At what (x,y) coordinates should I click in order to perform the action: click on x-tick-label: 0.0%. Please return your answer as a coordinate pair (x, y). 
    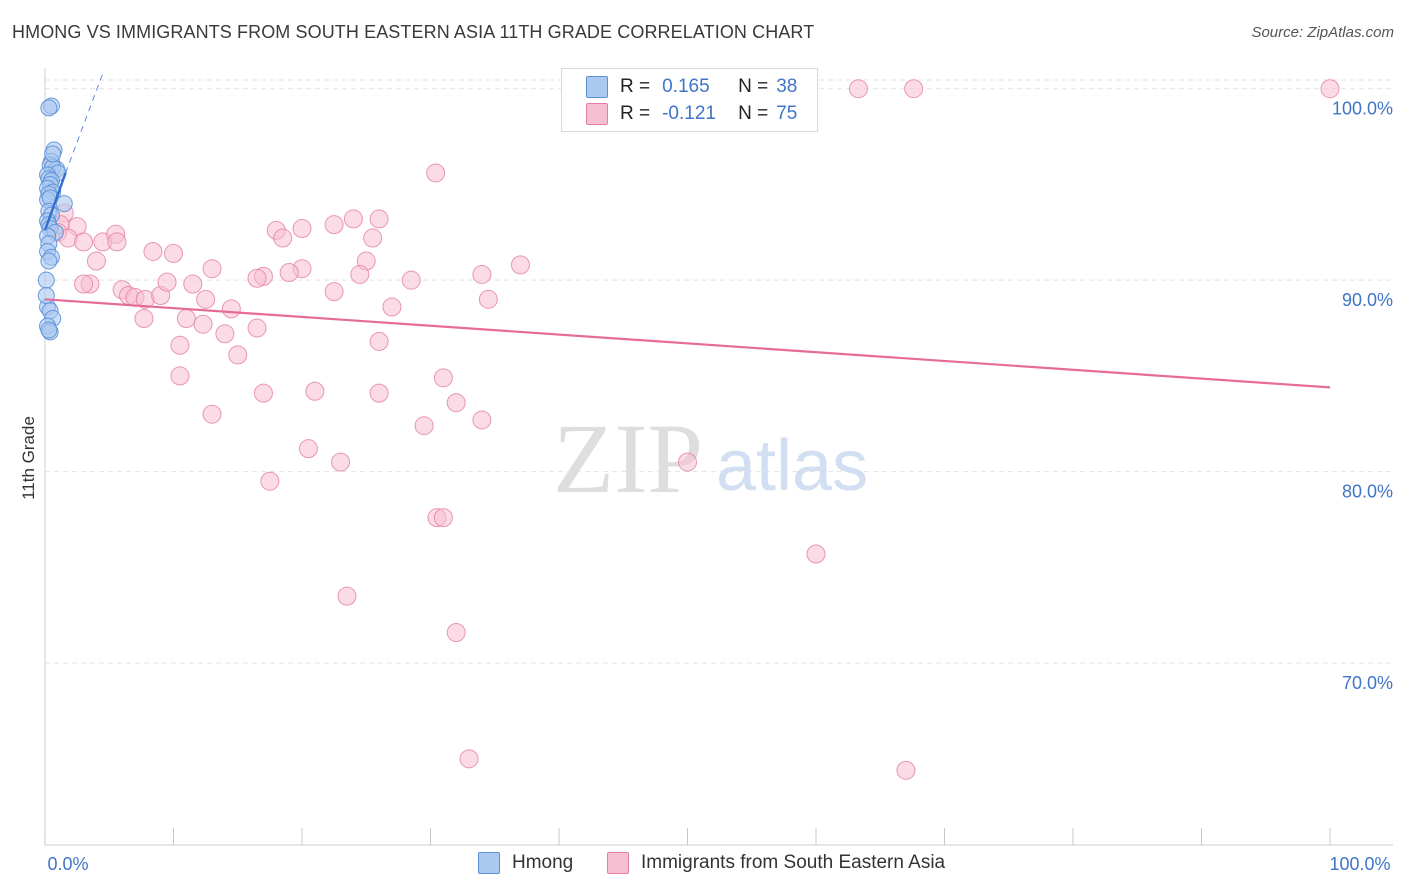
    Looking at the image, I should click on (67, 864).